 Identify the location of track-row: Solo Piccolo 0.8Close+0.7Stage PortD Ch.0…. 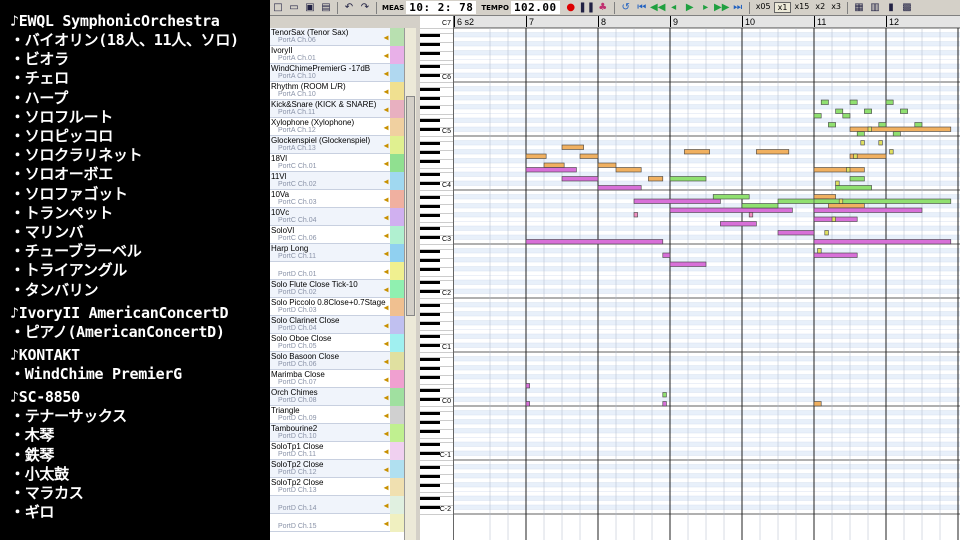
(337, 307).